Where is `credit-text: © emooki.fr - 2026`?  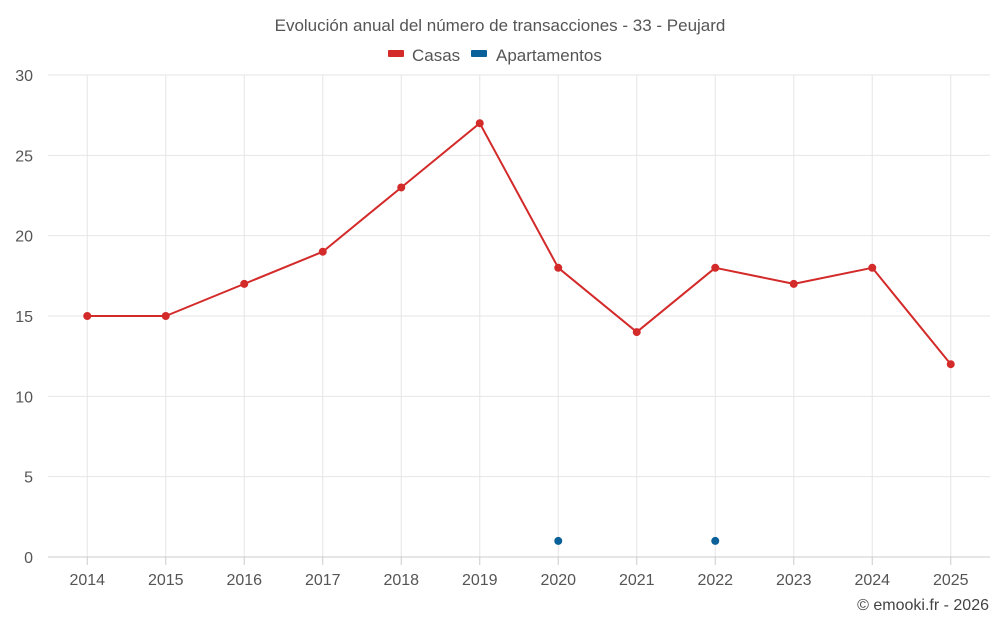
credit-text: © emooki.fr - 2026 is located at coordinates (923, 605).